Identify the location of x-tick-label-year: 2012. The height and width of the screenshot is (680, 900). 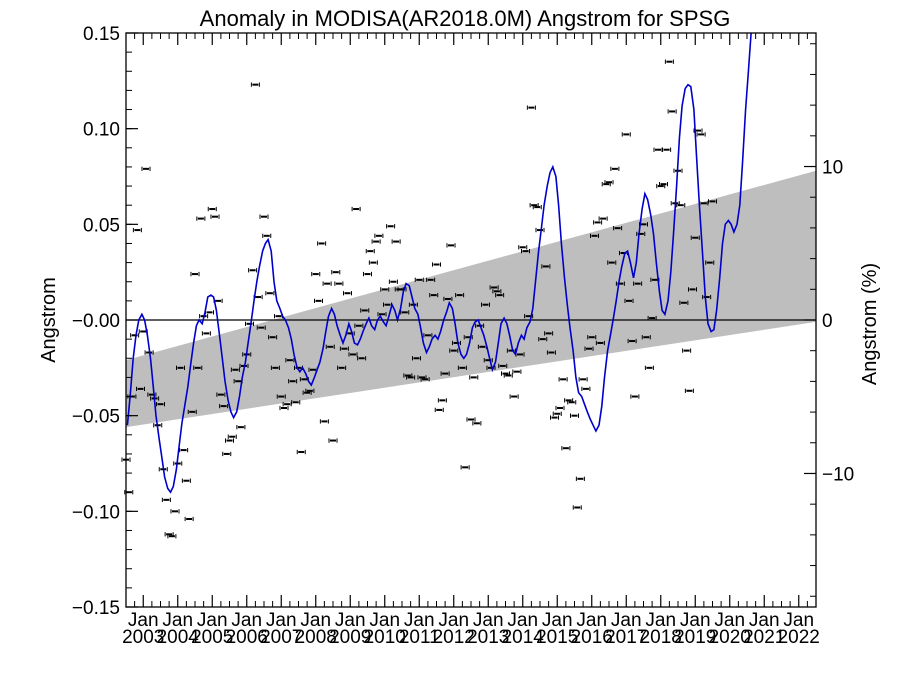
(454, 637).